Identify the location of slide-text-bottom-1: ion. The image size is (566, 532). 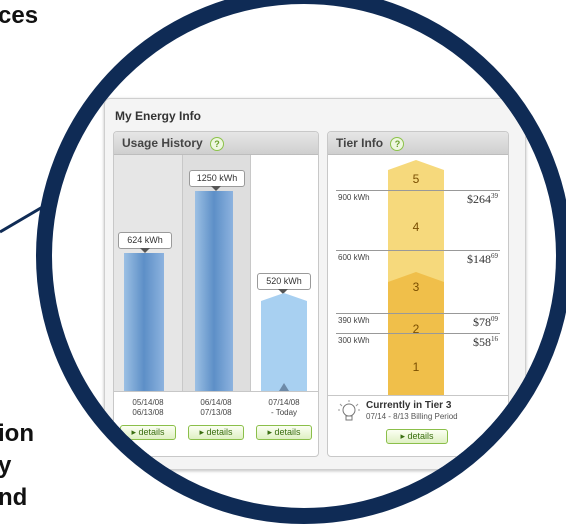
(17, 433).